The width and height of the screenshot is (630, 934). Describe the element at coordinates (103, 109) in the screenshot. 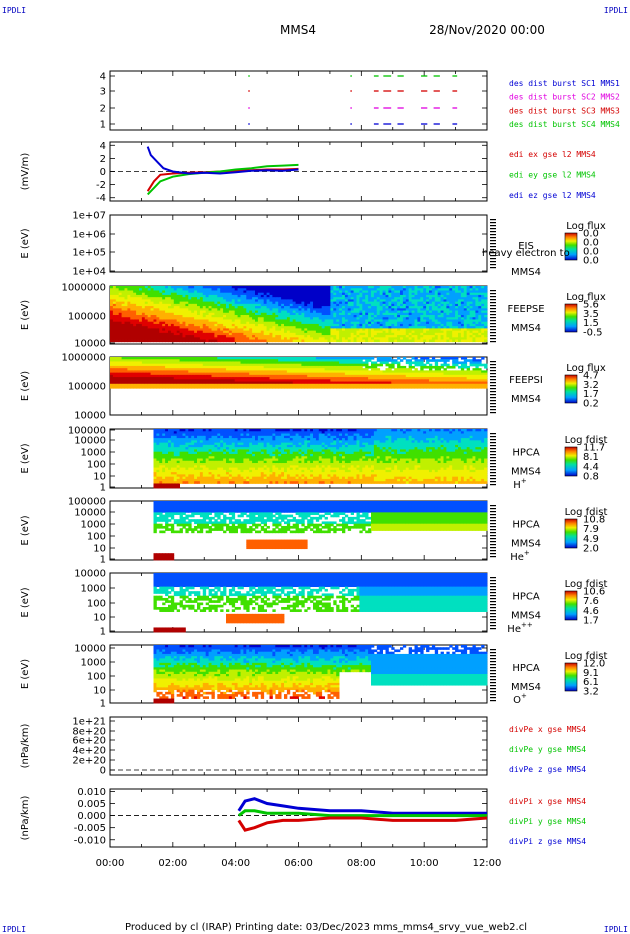

I see `burst-y-tick-label: 2` at that location.